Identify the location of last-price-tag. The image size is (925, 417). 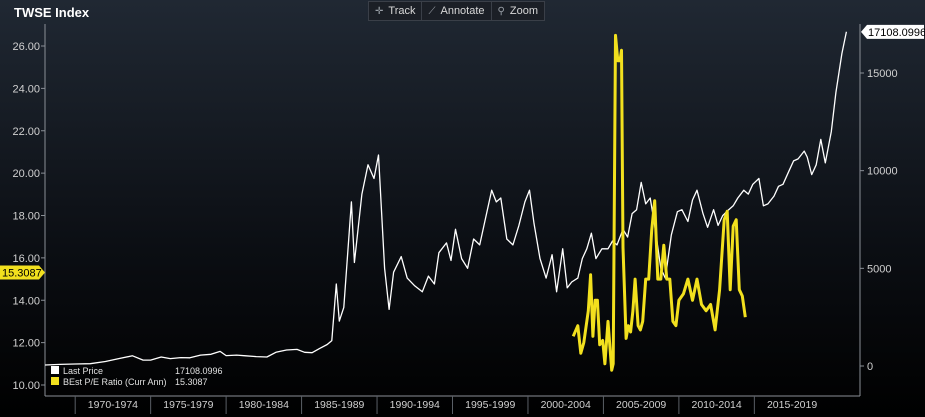
(892, 31).